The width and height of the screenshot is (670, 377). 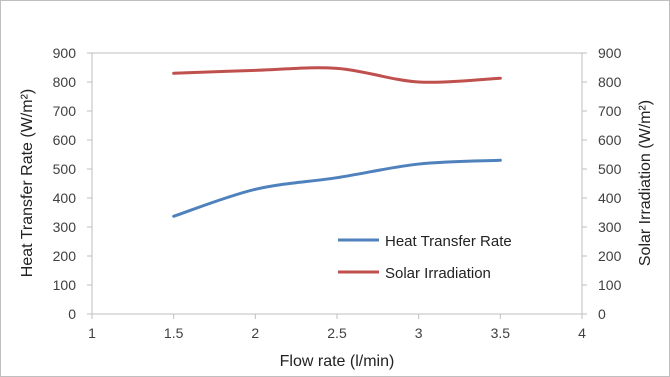 What do you see at coordinates (448, 241) in the screenshot?
I see `legend-label-heat-transfer-rate: Heat Transfer Rate` at bounding box center [448, 241].